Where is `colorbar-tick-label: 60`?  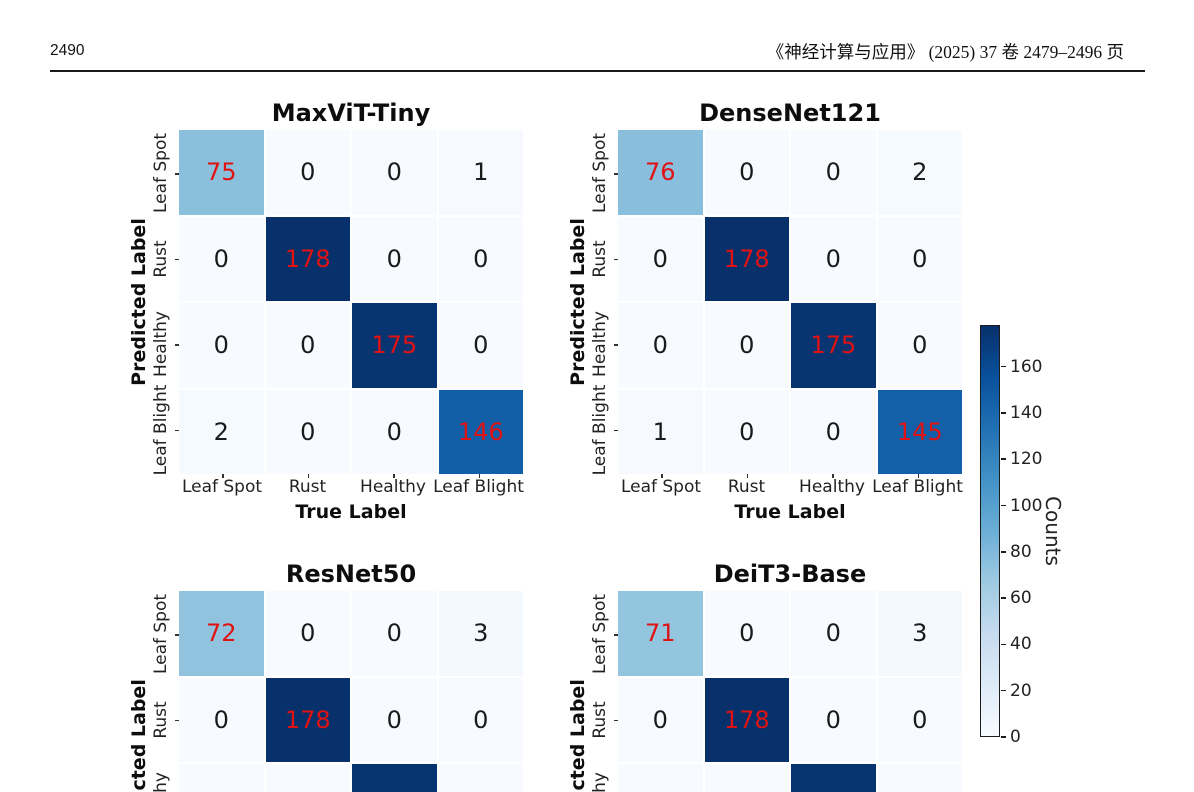 colorbar-tick-label: 60 is located at coordinates (1021, 598).